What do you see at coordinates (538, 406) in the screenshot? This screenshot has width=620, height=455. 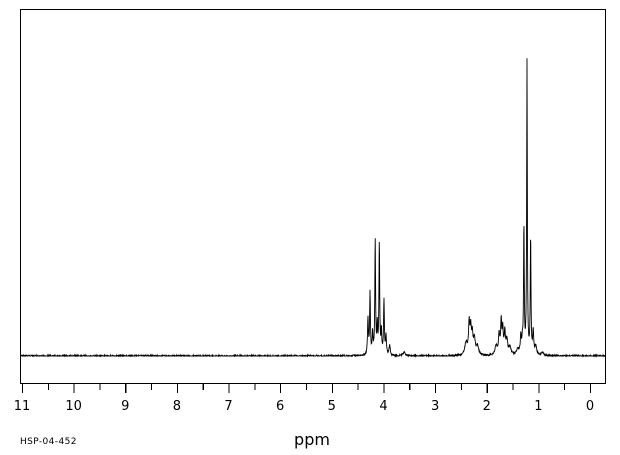 I see `x-axis-tick-label: 1` at bounding box center [538, 406].